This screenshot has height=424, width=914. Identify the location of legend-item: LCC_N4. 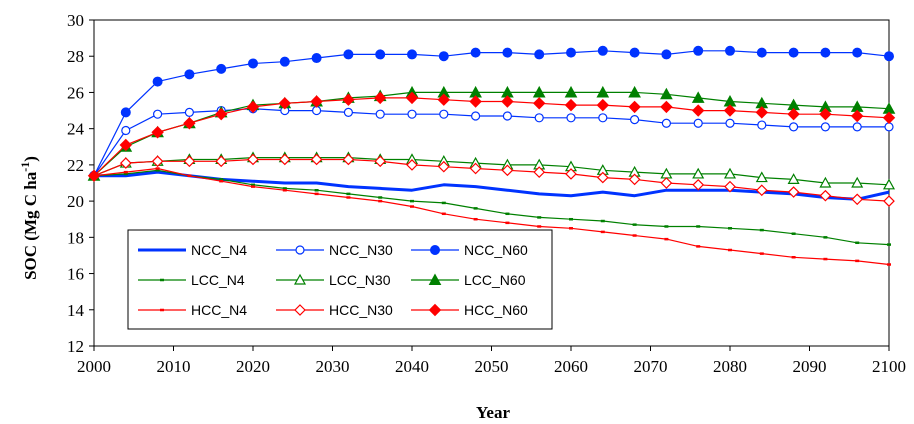
(191, 280).